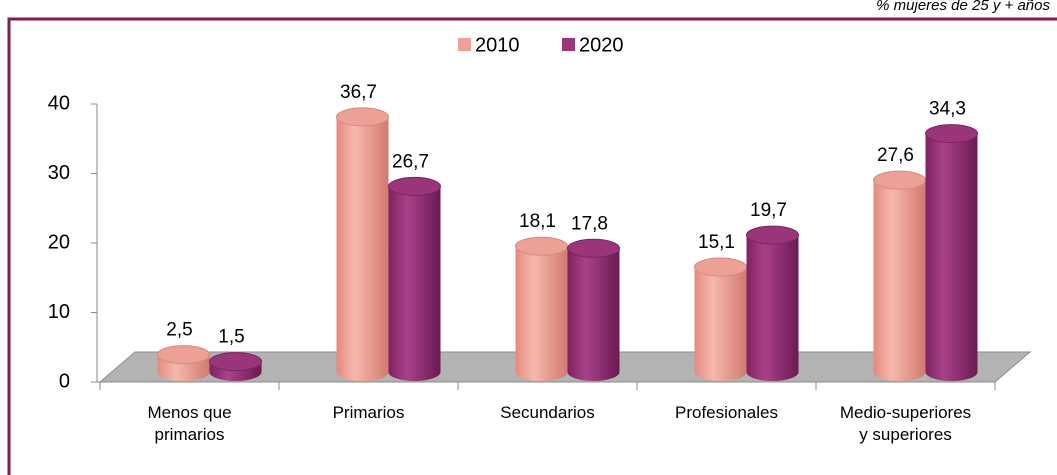 The image size is (1057, 475). Describe the element at coordinates (547, 412) in the screenshot. I see `x-tick-label: Secundarios` at that location.